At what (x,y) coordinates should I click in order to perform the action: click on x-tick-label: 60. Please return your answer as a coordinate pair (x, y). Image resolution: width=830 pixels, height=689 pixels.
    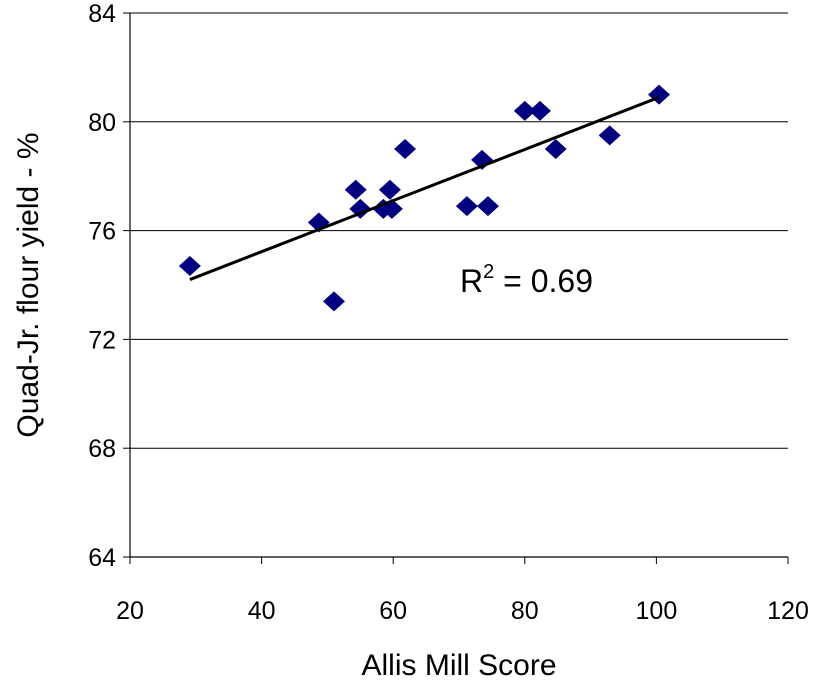
    Looking at the image, I should click on (393, 611).